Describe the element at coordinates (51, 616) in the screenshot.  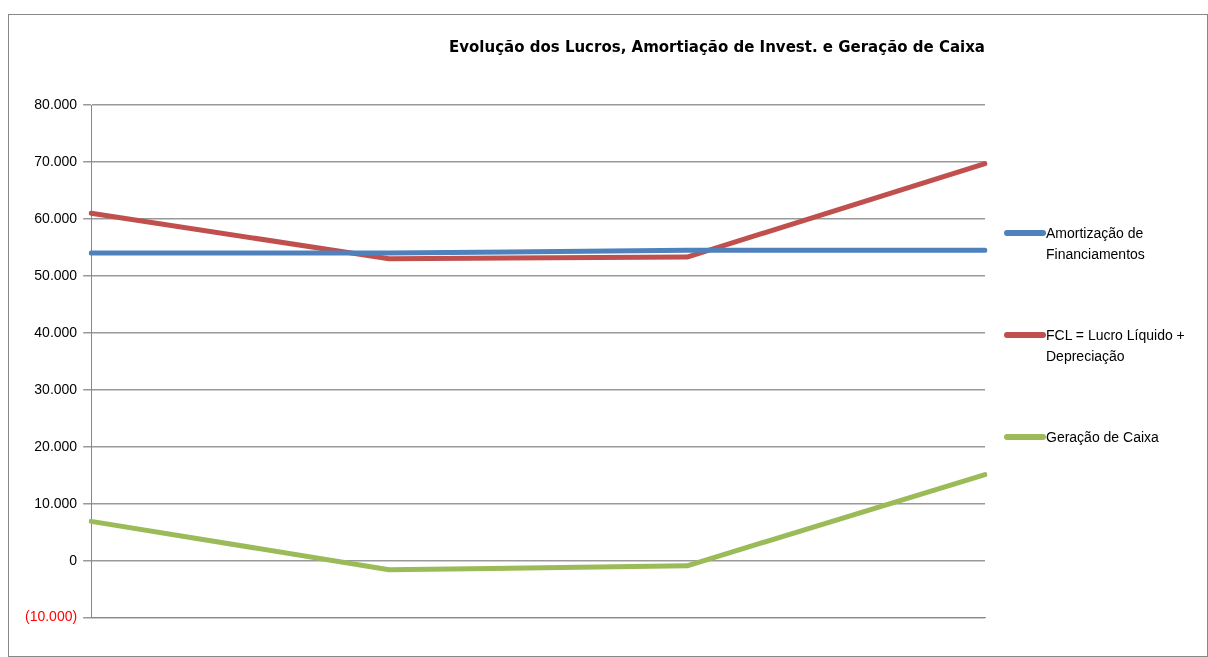
I see `y-tick-label: (10.000)` at that location.